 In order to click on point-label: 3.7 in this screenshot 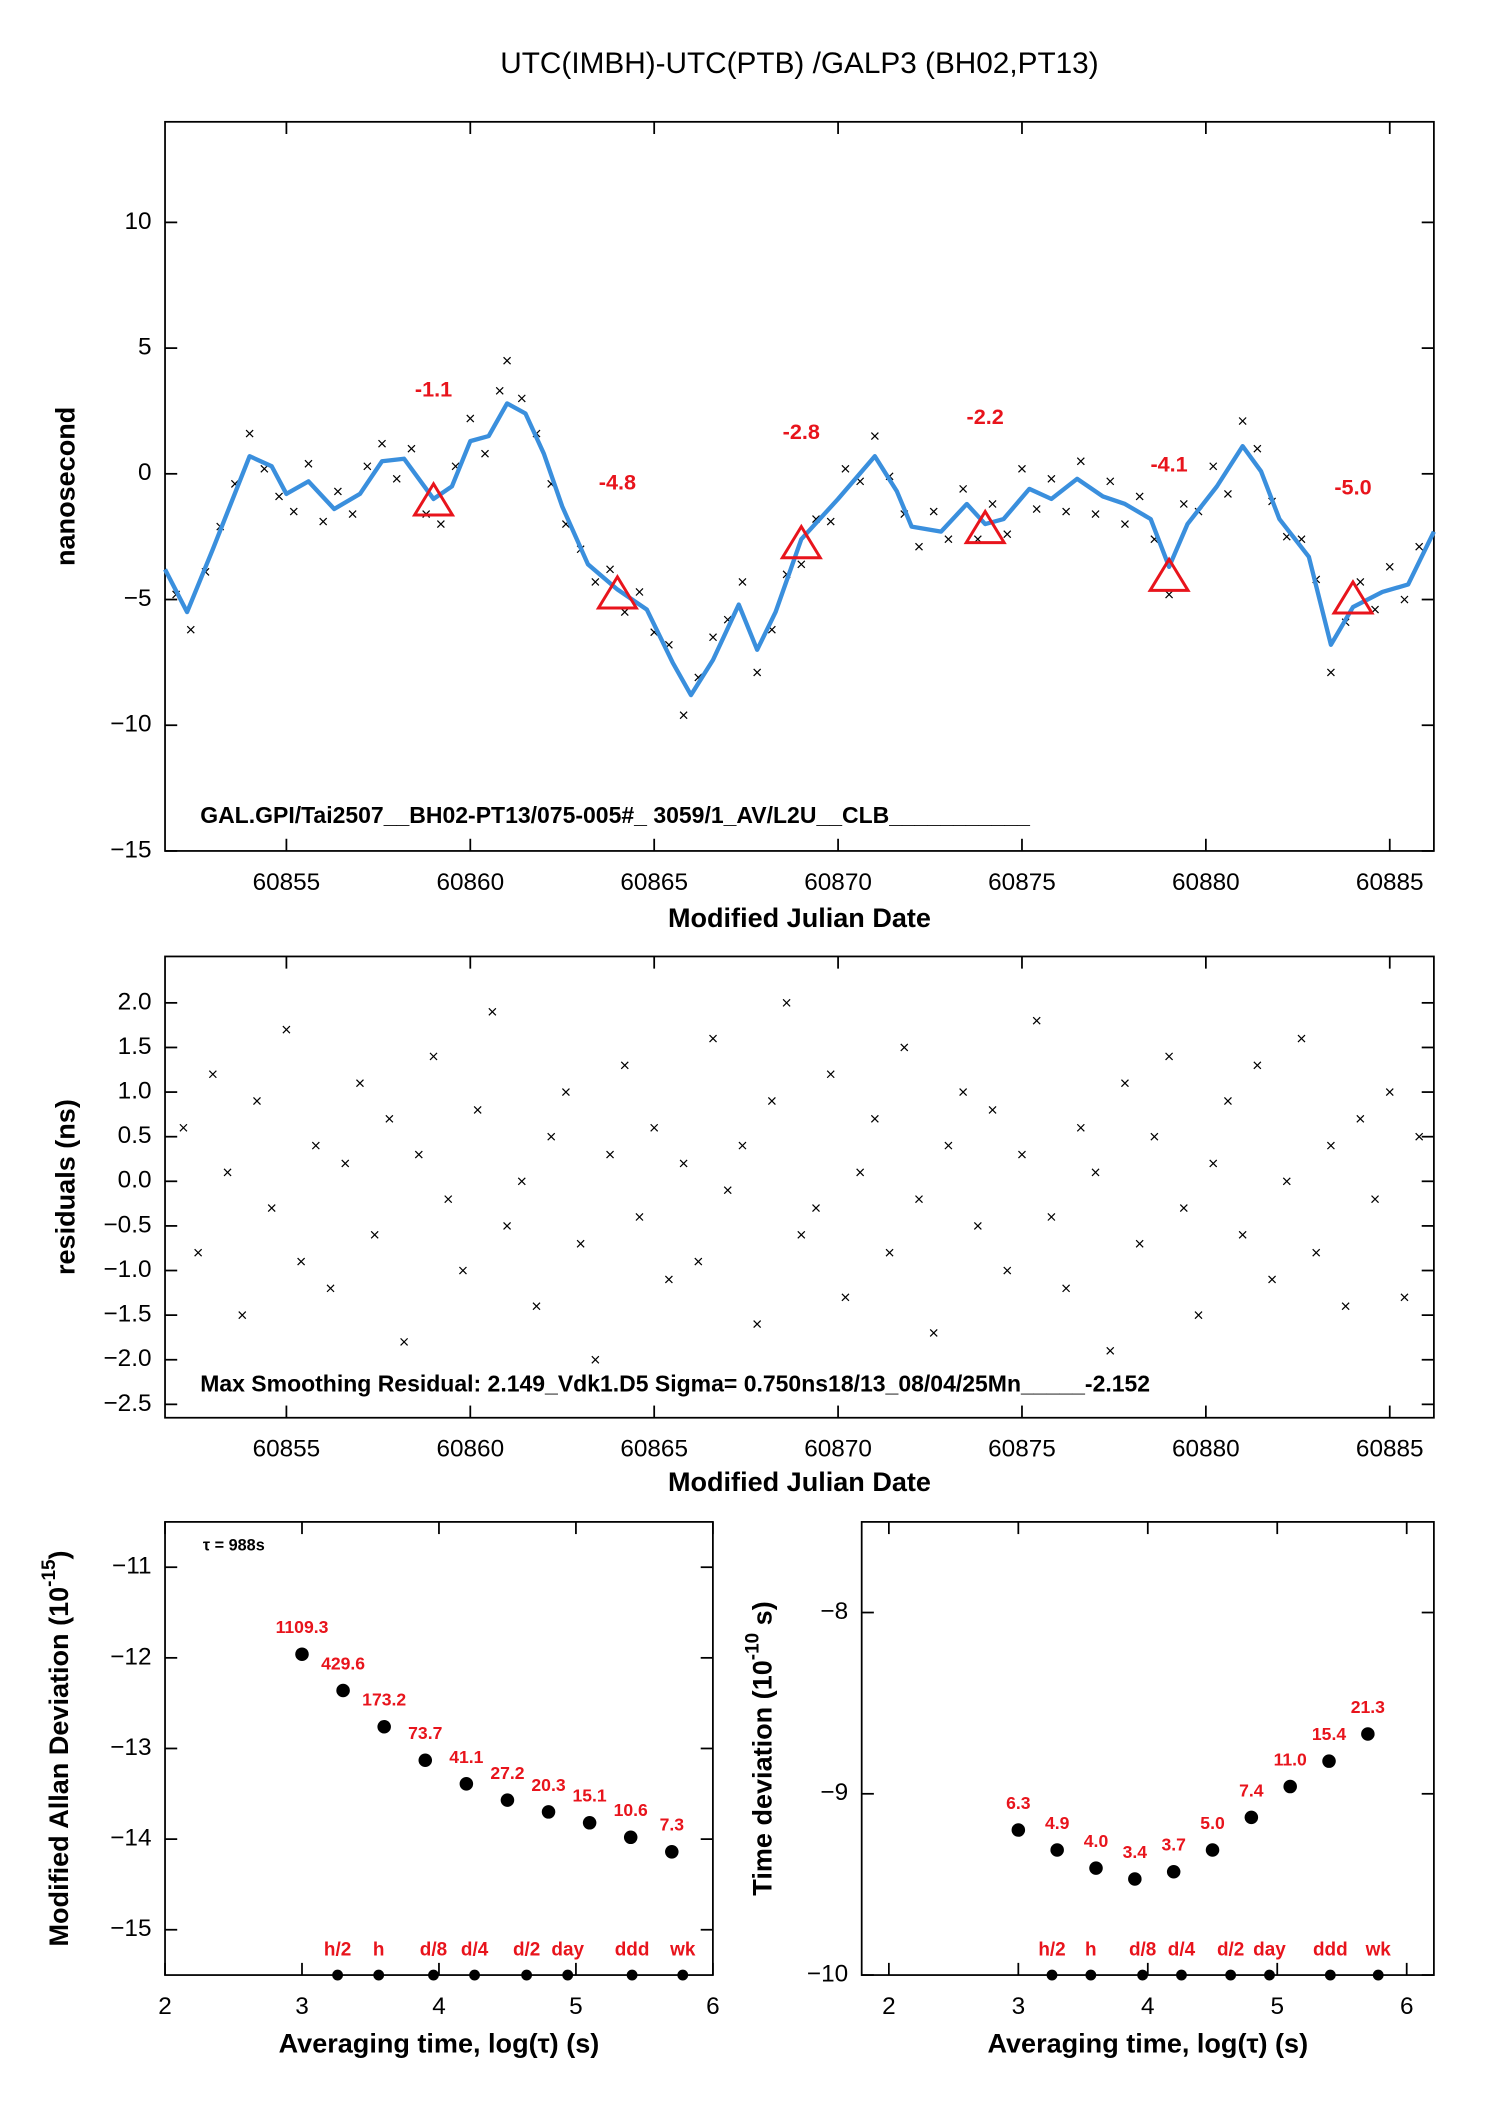, I will do `click(1173, 1845)`.